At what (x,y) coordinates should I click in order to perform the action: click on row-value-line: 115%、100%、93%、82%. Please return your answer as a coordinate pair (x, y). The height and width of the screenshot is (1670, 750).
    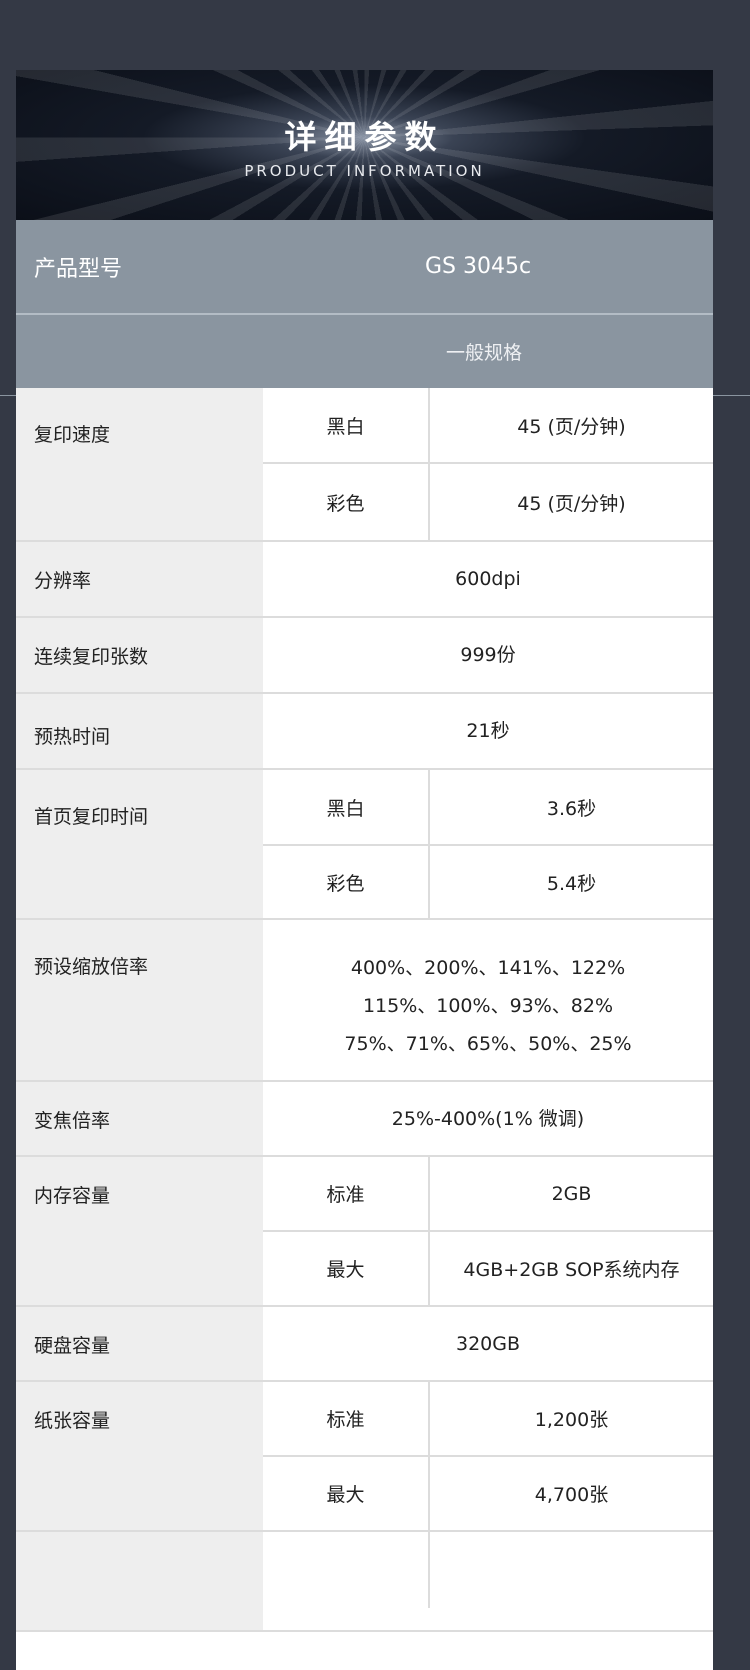
    Looking at the image, I should click on (488, 1006).